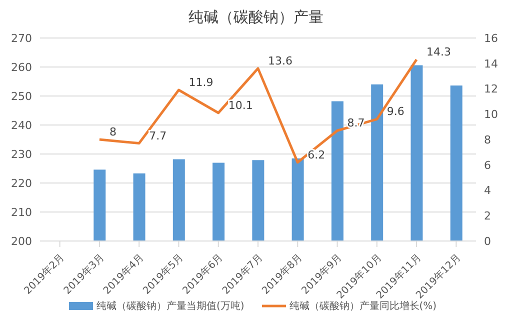 This screenshot has width=512, height=319. What do you see at coordinates (21, 154) in the screenshot?
I see `y-tick-label: 230` at bounding box center [21, 154].